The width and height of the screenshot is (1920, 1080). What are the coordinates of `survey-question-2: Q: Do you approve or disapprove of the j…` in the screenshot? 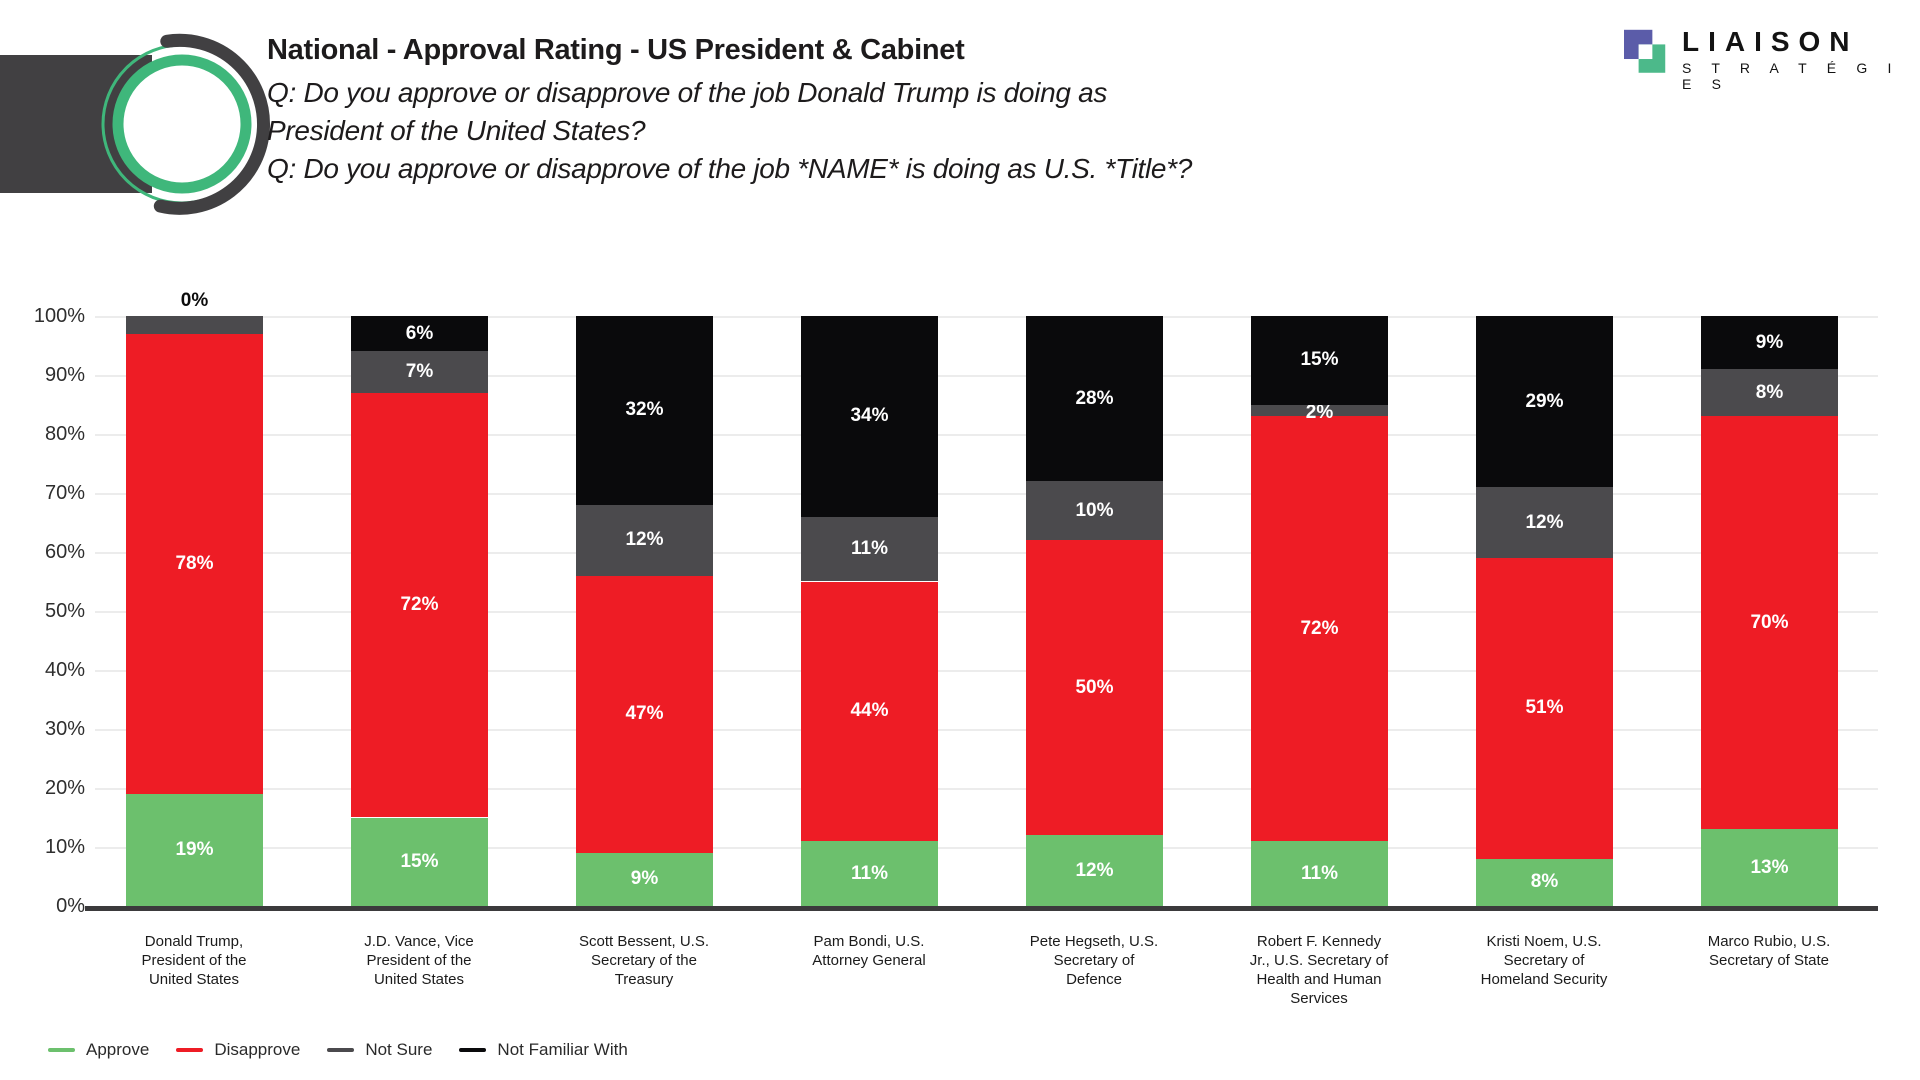 It's located at (730, 168).